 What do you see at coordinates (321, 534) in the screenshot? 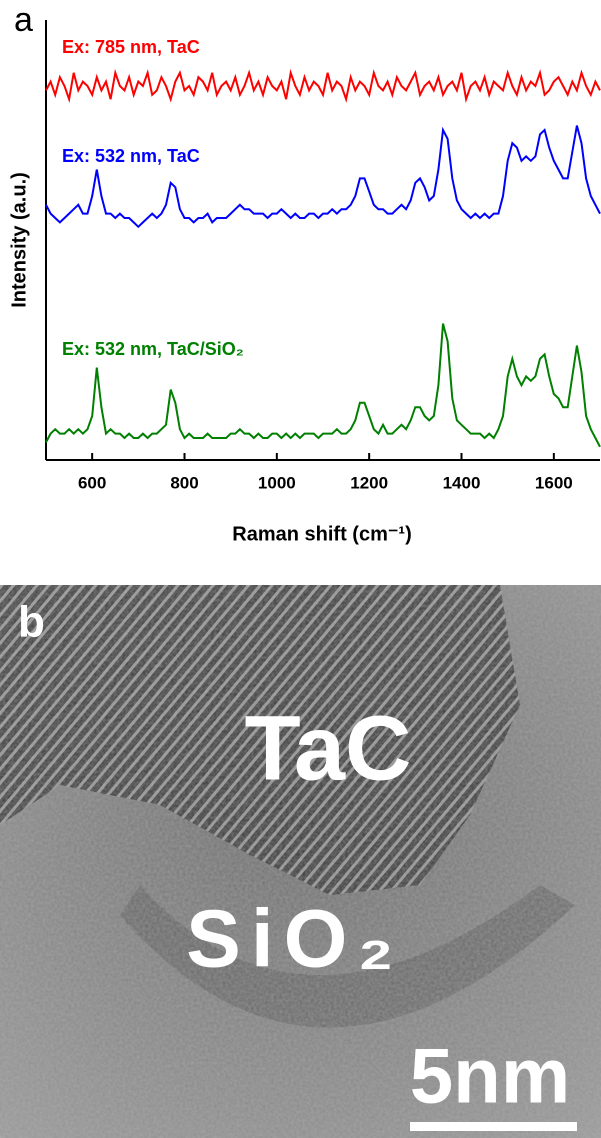
I see `x-axis-label: Raman shift (cm⁻¹)` at bounding box center [321, 534].